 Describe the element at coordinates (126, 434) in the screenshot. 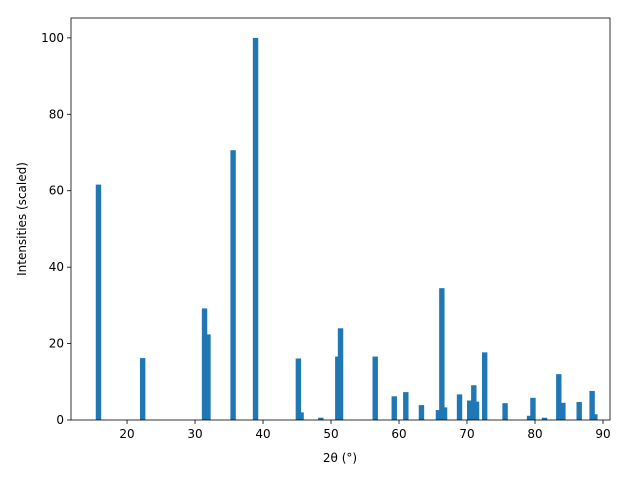

I see `x-tick-label: 20` at that location.